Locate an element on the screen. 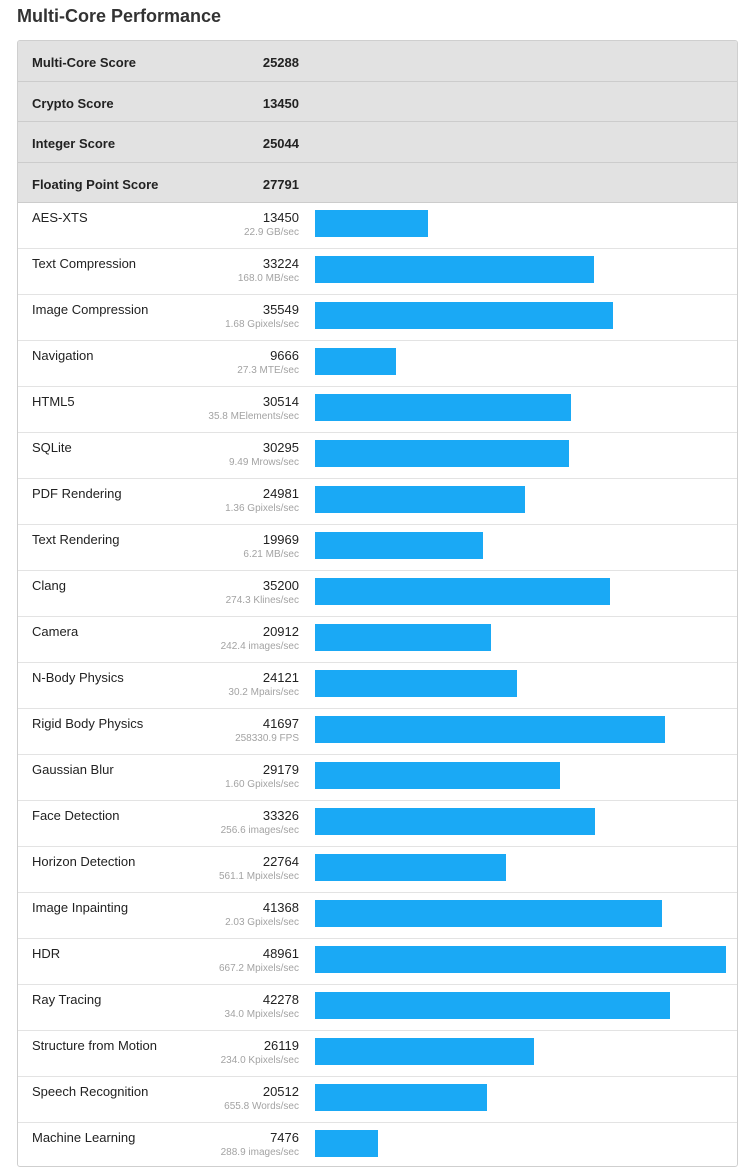 The image size is (756, 1174). benchmark-name: Clang is located at coordinates (49, 585).